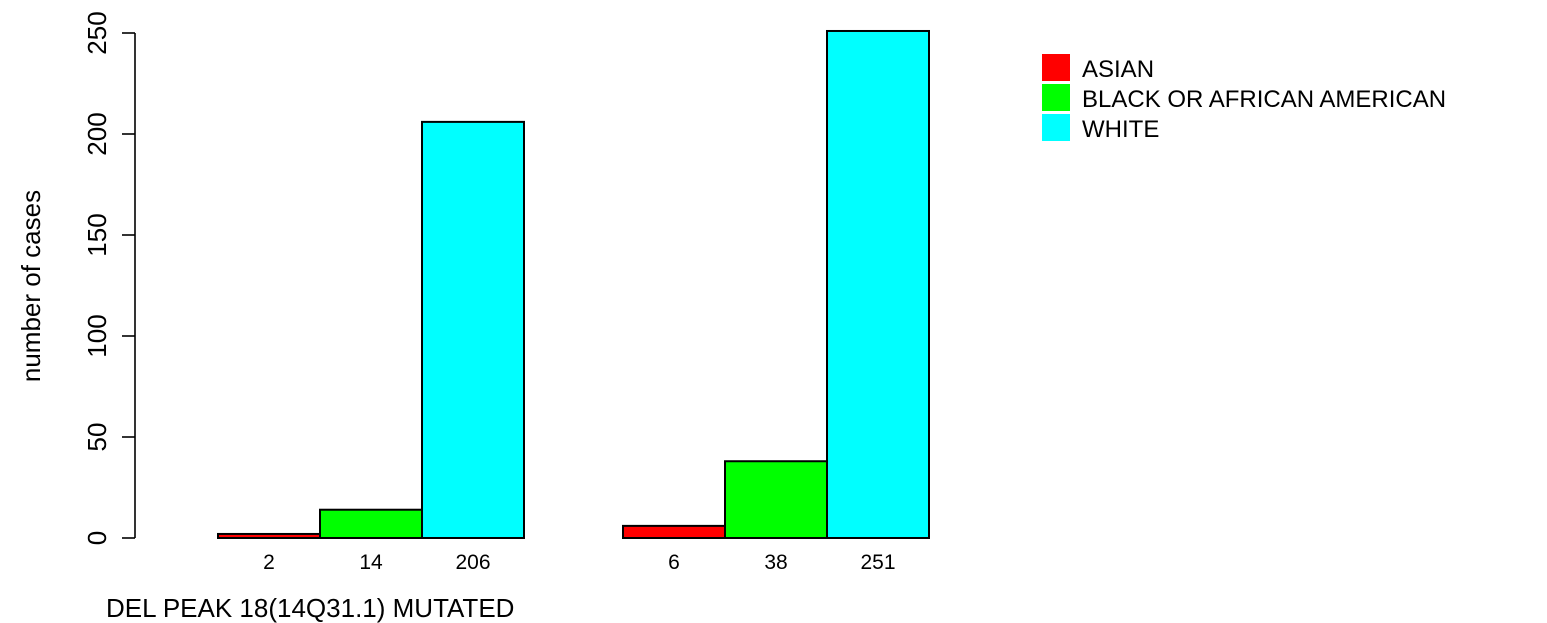 This screenshot has height=623, width=1547. What do you see at coordinates (109, 278) in the screenshot?
I see `y-axis: 0 50 100 150 200 250` at bounding box center [109, 278].